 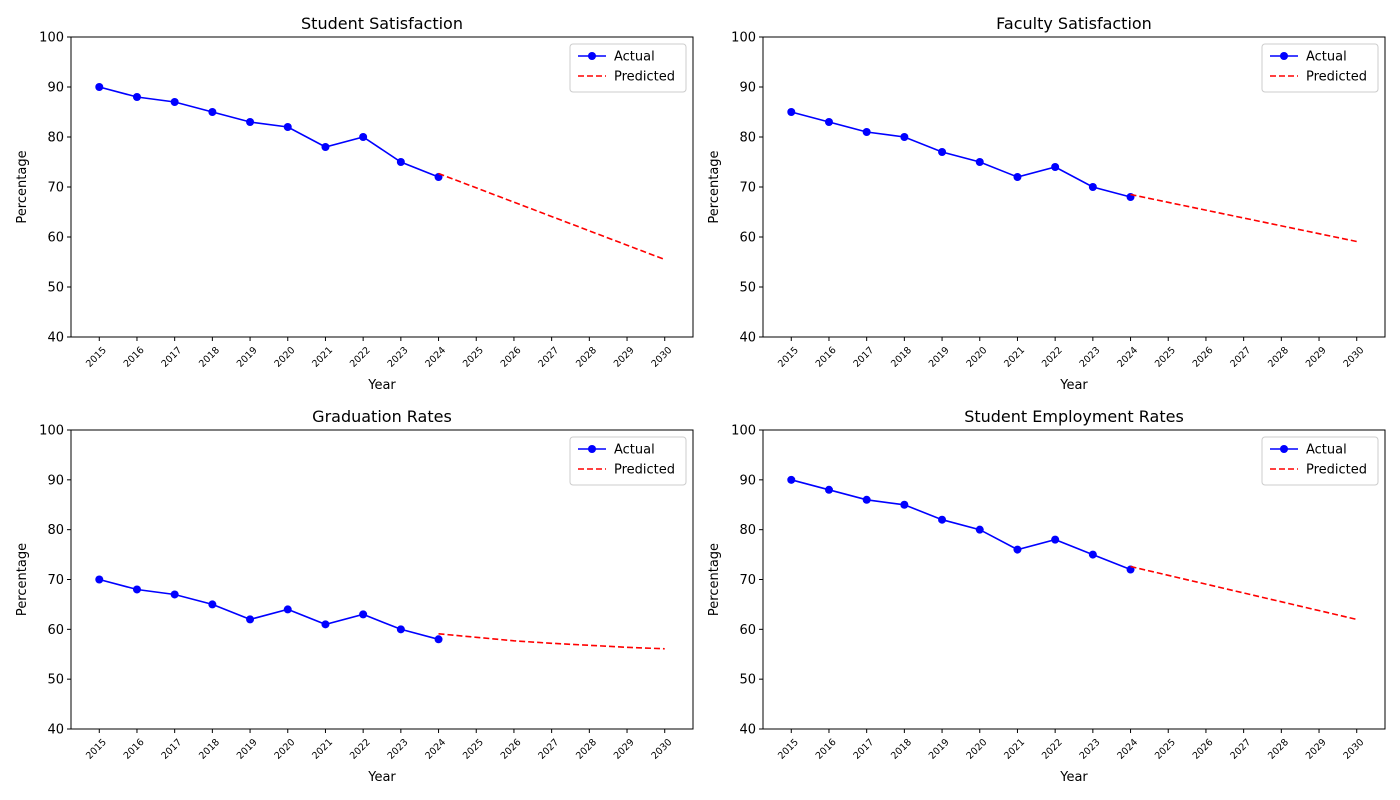 What do you see at coordinates (1074, 23) in the screenshot?
I see `chart-title: Faculty Satisfaction` at bounding box center [1074, 23].